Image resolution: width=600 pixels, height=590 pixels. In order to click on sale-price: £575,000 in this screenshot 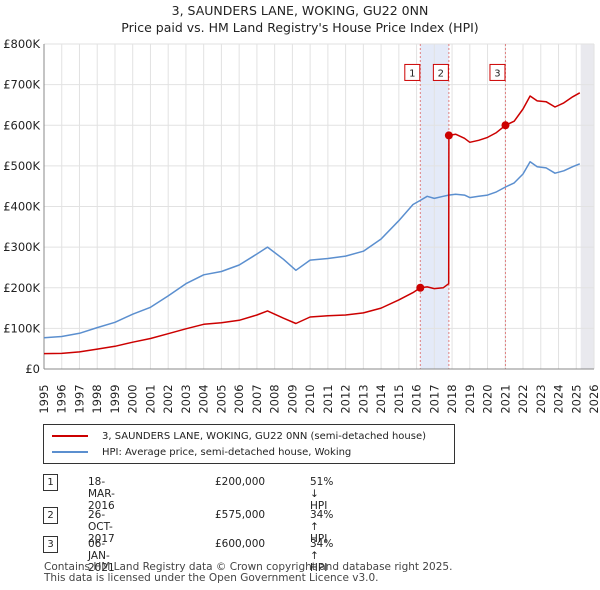, I will do `click(240, 515)`.